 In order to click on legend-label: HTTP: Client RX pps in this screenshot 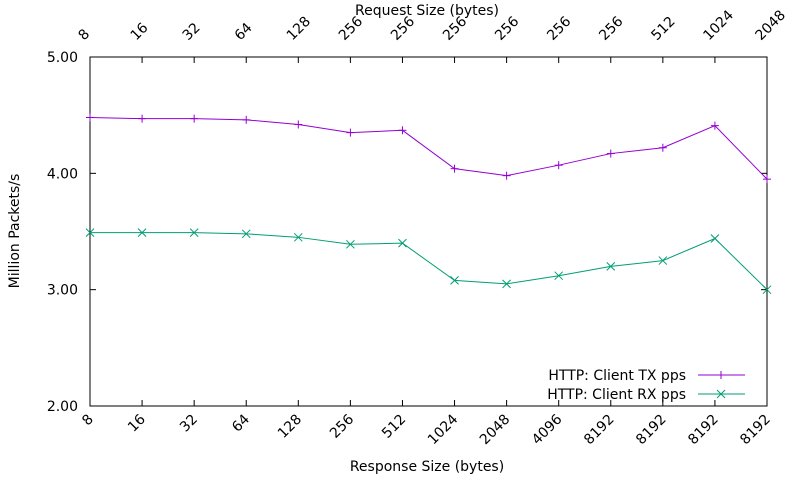, I will do `click(616, 395)`.